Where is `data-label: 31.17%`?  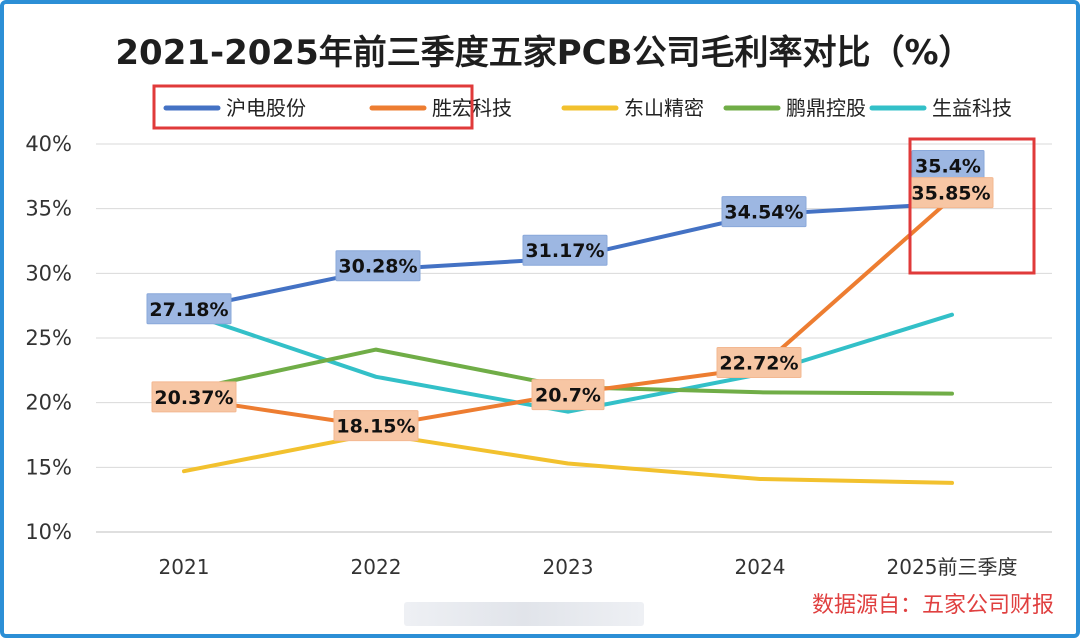 data-label: 31.17% is located at coordinates (564, 251).